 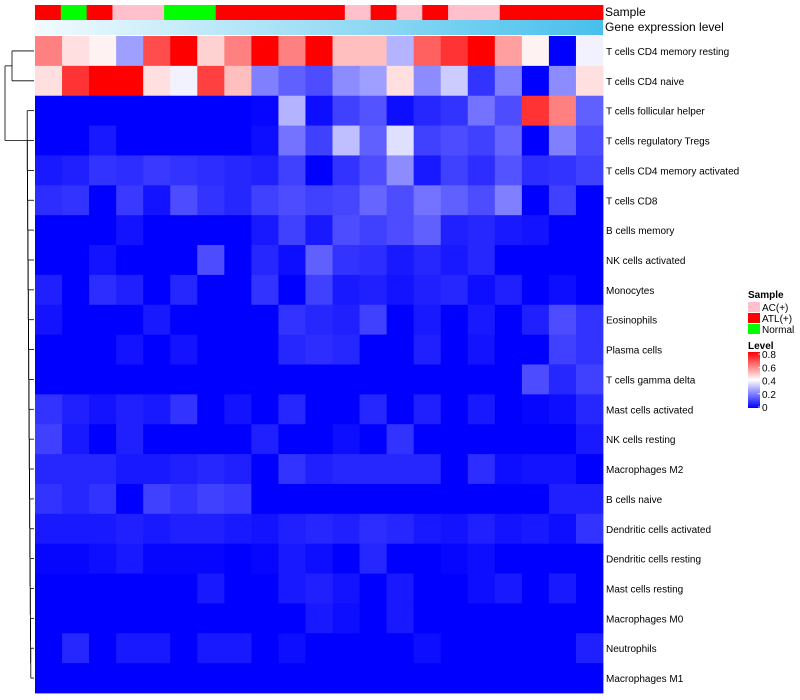 I want to click on row-label: Dendritic cells resting, so click(x=653, y=560).